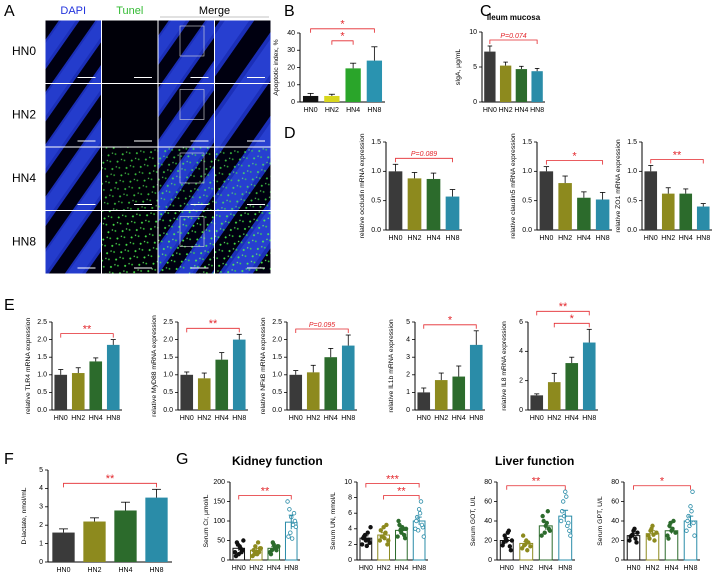  What do you see at coordinates (514, 17) in the screenshot?
I see `chart-title: ileum mucosa` at bounding box center [514, 17].